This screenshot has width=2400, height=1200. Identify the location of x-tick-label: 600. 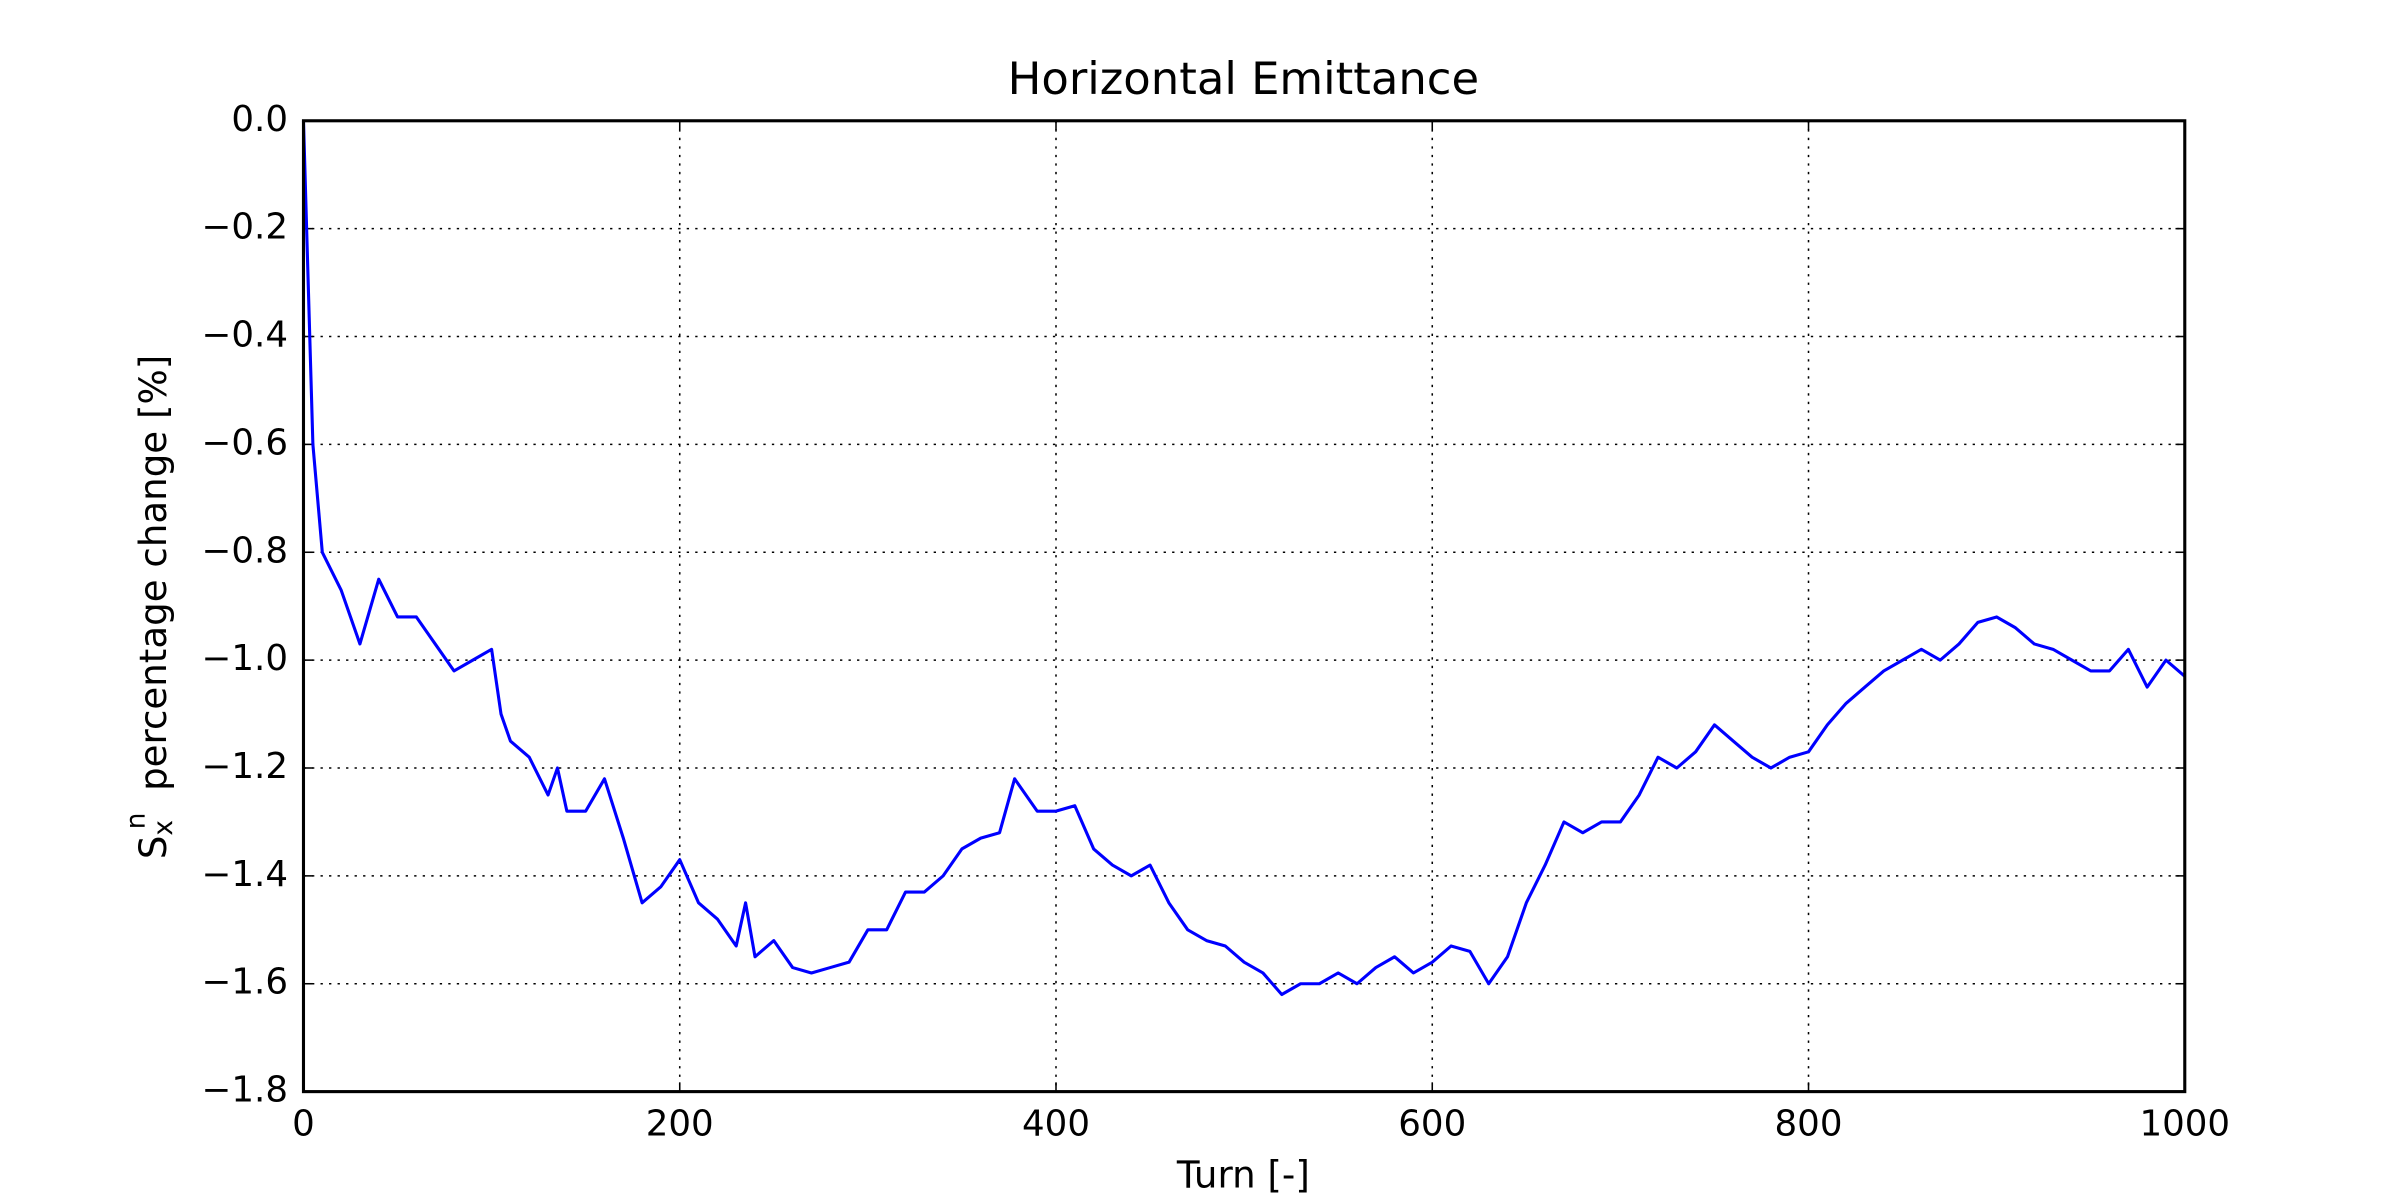
(1432, 1124).